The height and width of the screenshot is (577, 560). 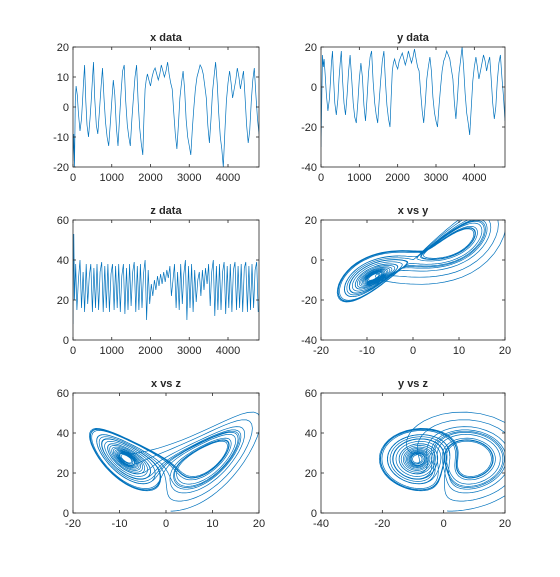 I want to click on chart-title: x vs z, so click(x=166, y=384).